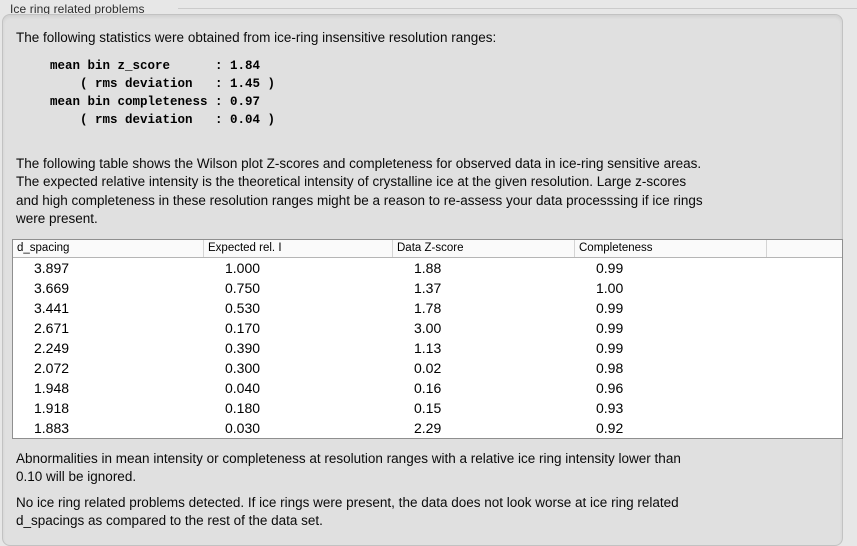  What do you see at coordinates (108, 248) in the screenshot?
I see `column-header-d-spacing: d_spacing` at bounding box center [108, 248].